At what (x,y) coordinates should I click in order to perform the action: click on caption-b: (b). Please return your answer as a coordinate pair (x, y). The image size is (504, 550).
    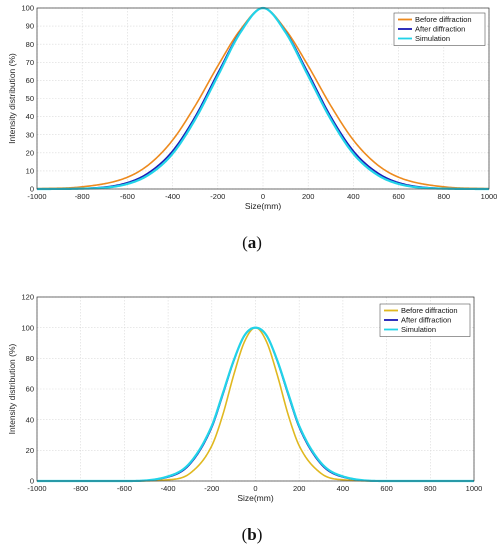
    Looking at the image, I should click on (252, 534).